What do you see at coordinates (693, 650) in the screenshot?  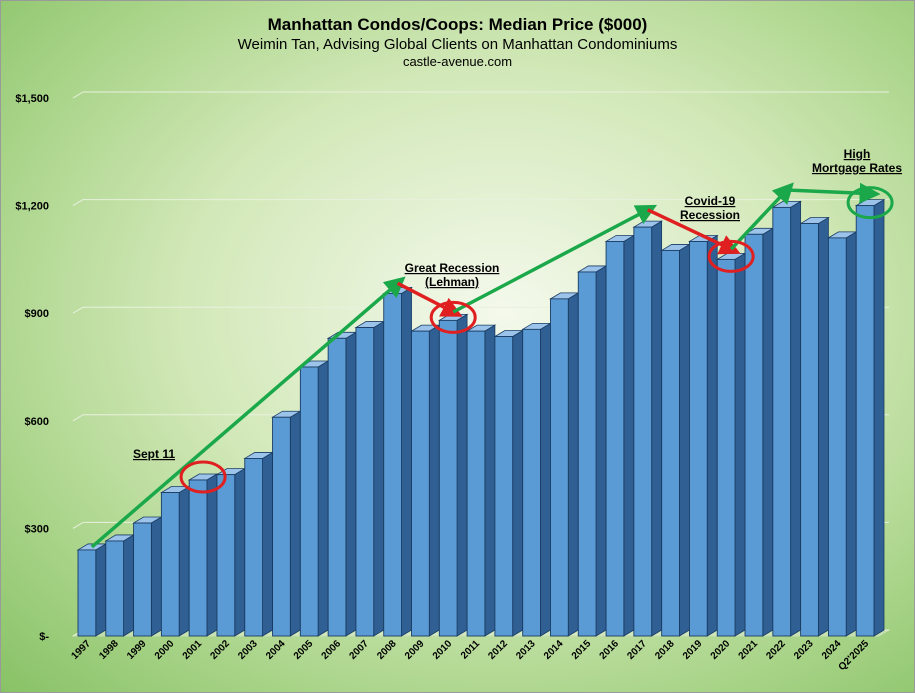 I see `x-tick-label: 2019` at bounding box center [693, 650].